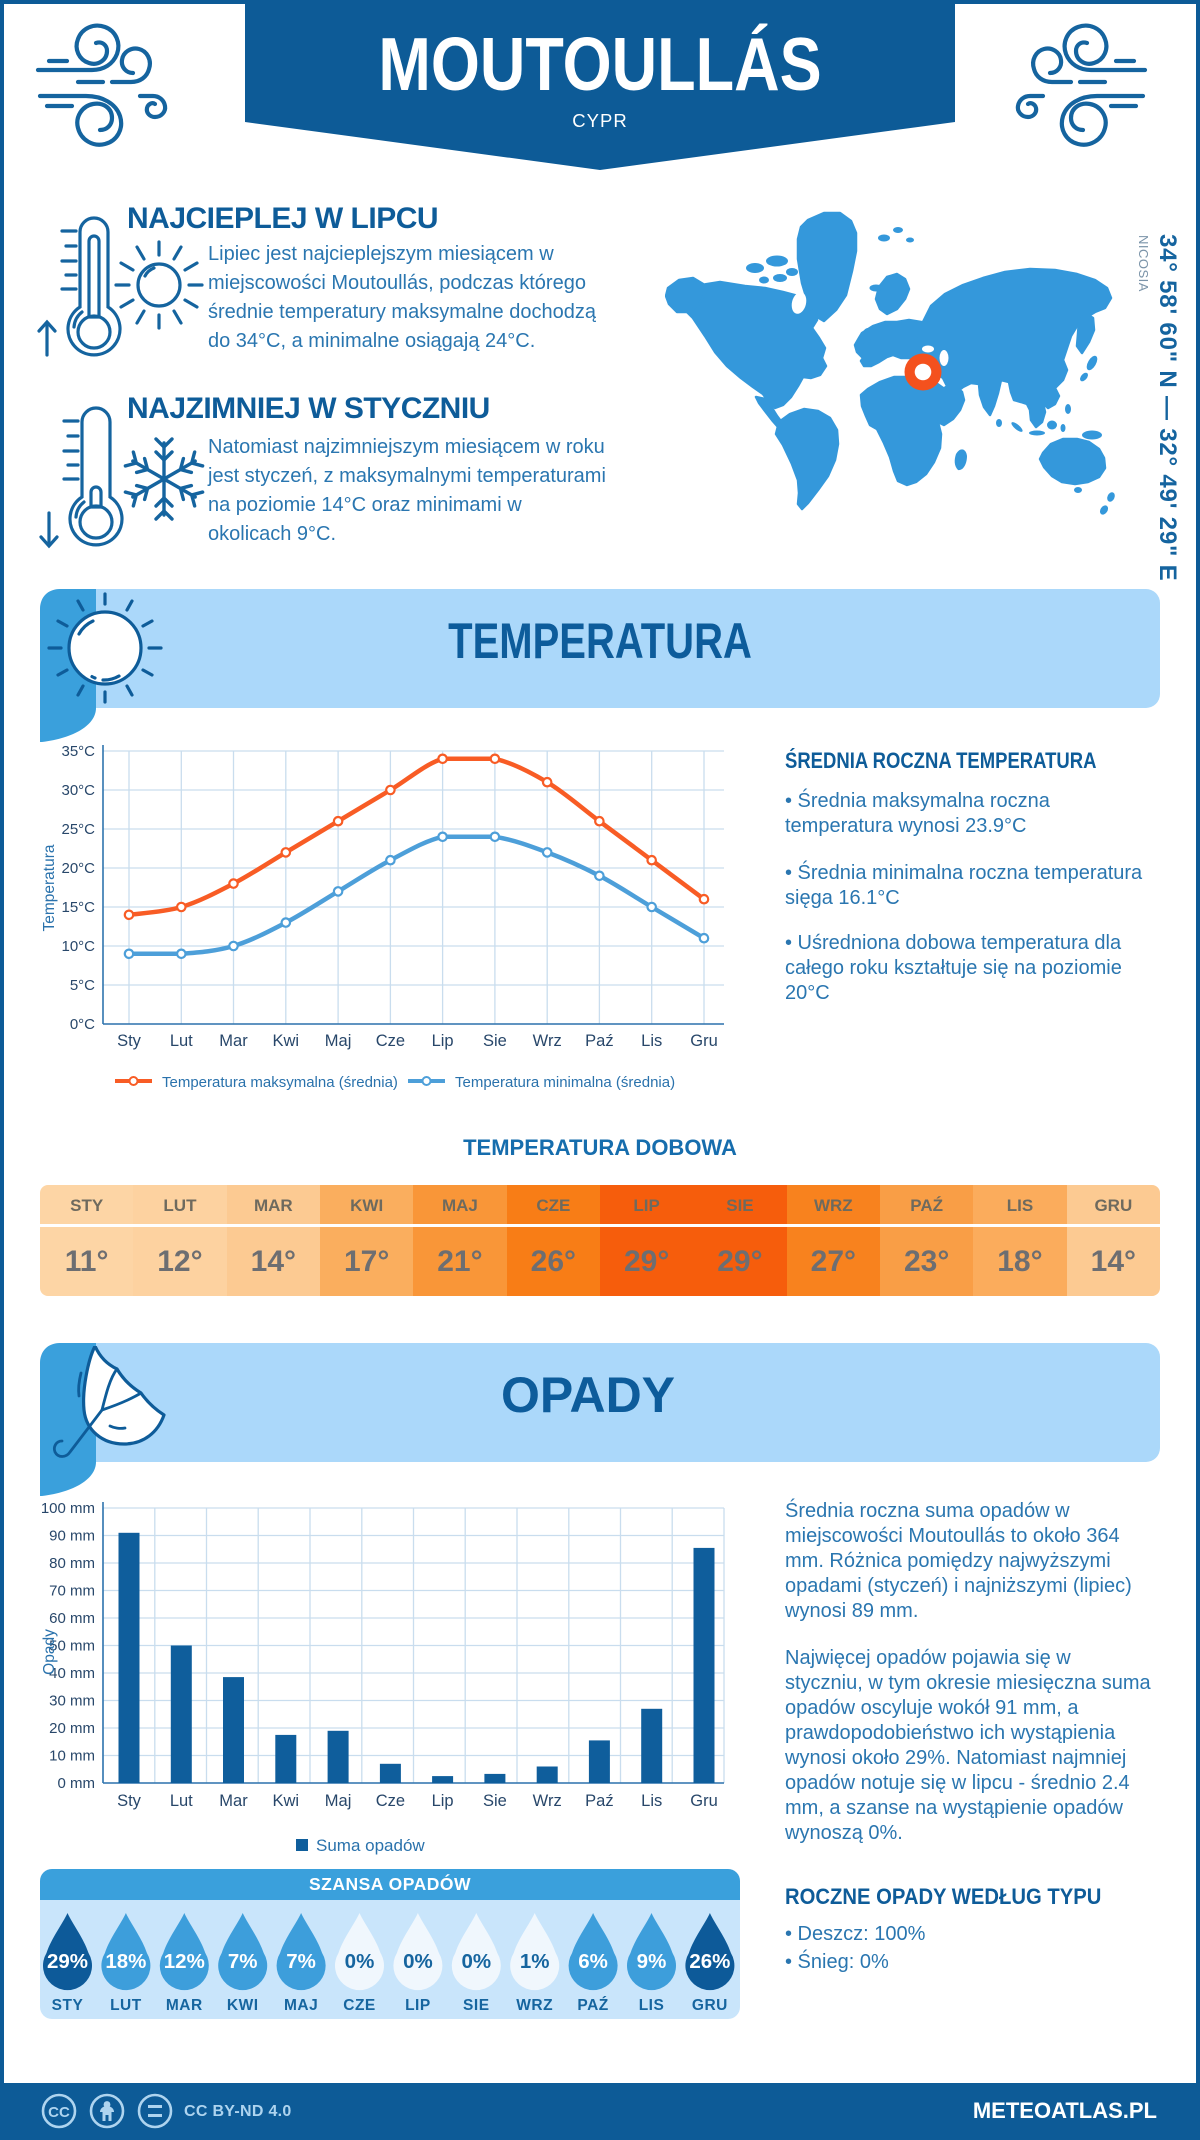 The height and width of the screenshot is (2140, 1200). What do you see at coordinates (280, 1082) in the screenshot?
I see `svg-text:Temperatura maksymalna (średni: Temperatura maksymalna (średnia)` at bounding box center [280, 1082].